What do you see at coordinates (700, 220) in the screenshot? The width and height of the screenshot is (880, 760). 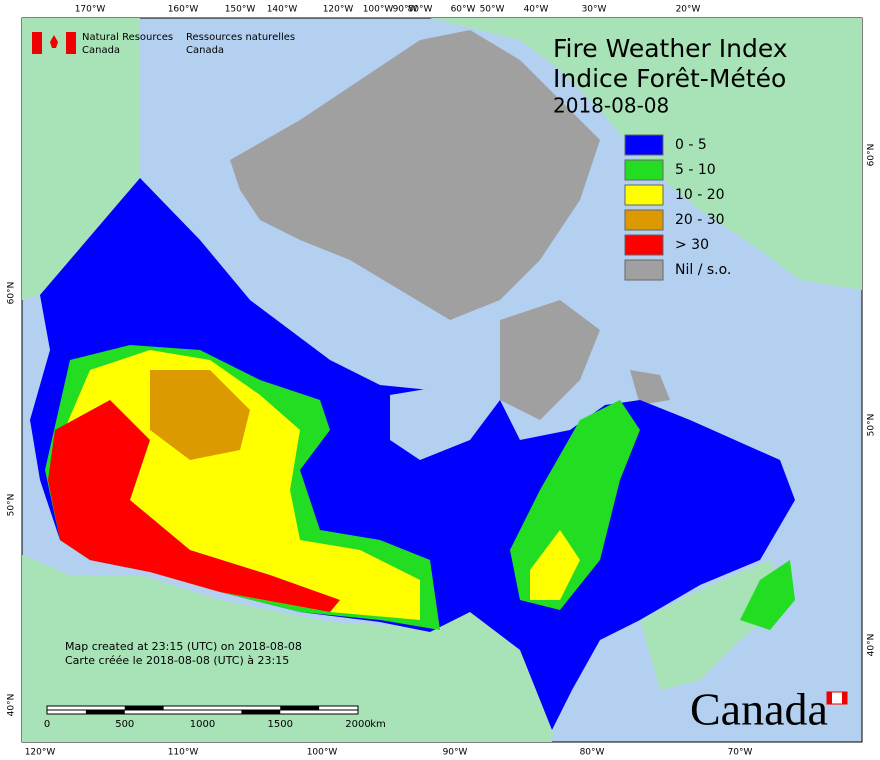 I see `legend-label: 20 - 30` at bounding box center [700, 220].